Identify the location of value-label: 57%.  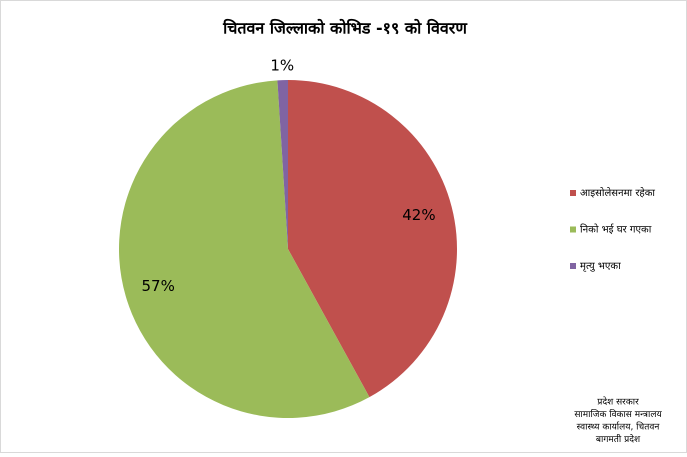
(157, 286).